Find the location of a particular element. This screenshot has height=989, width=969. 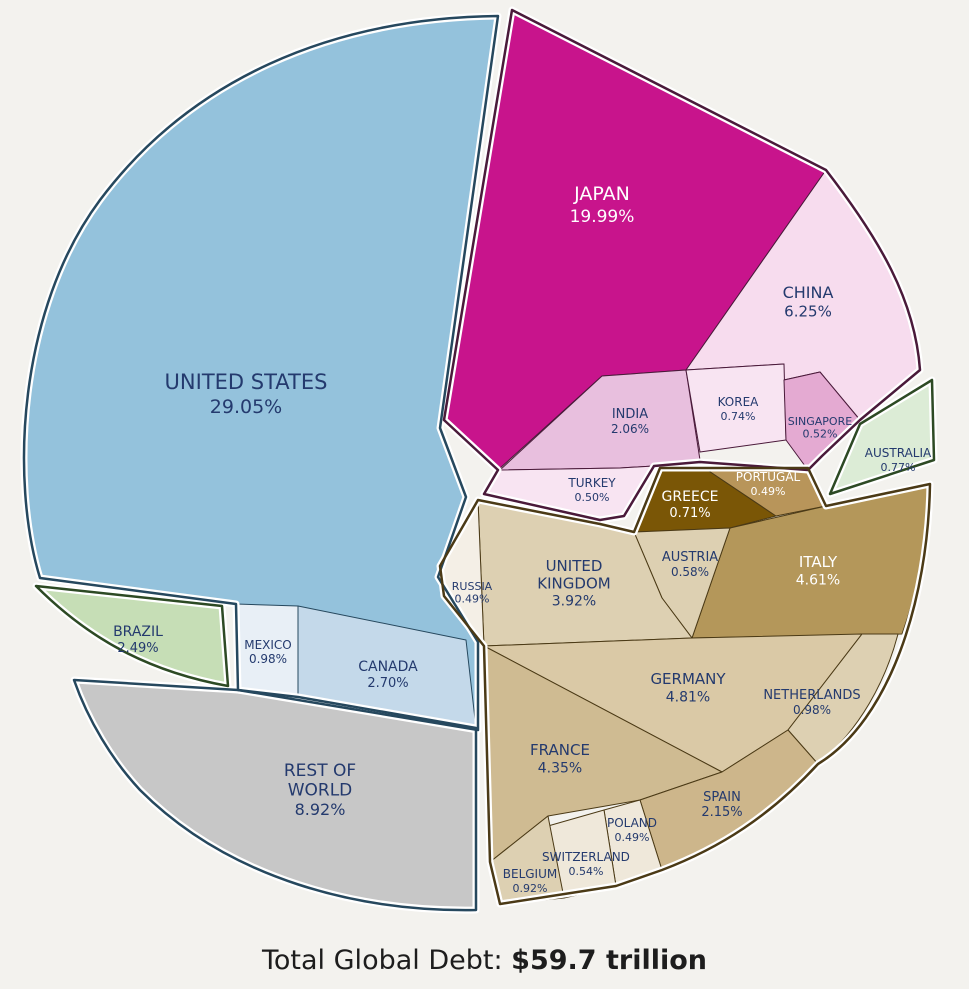

group-outline-oceania is located at coordinates (882, 437).